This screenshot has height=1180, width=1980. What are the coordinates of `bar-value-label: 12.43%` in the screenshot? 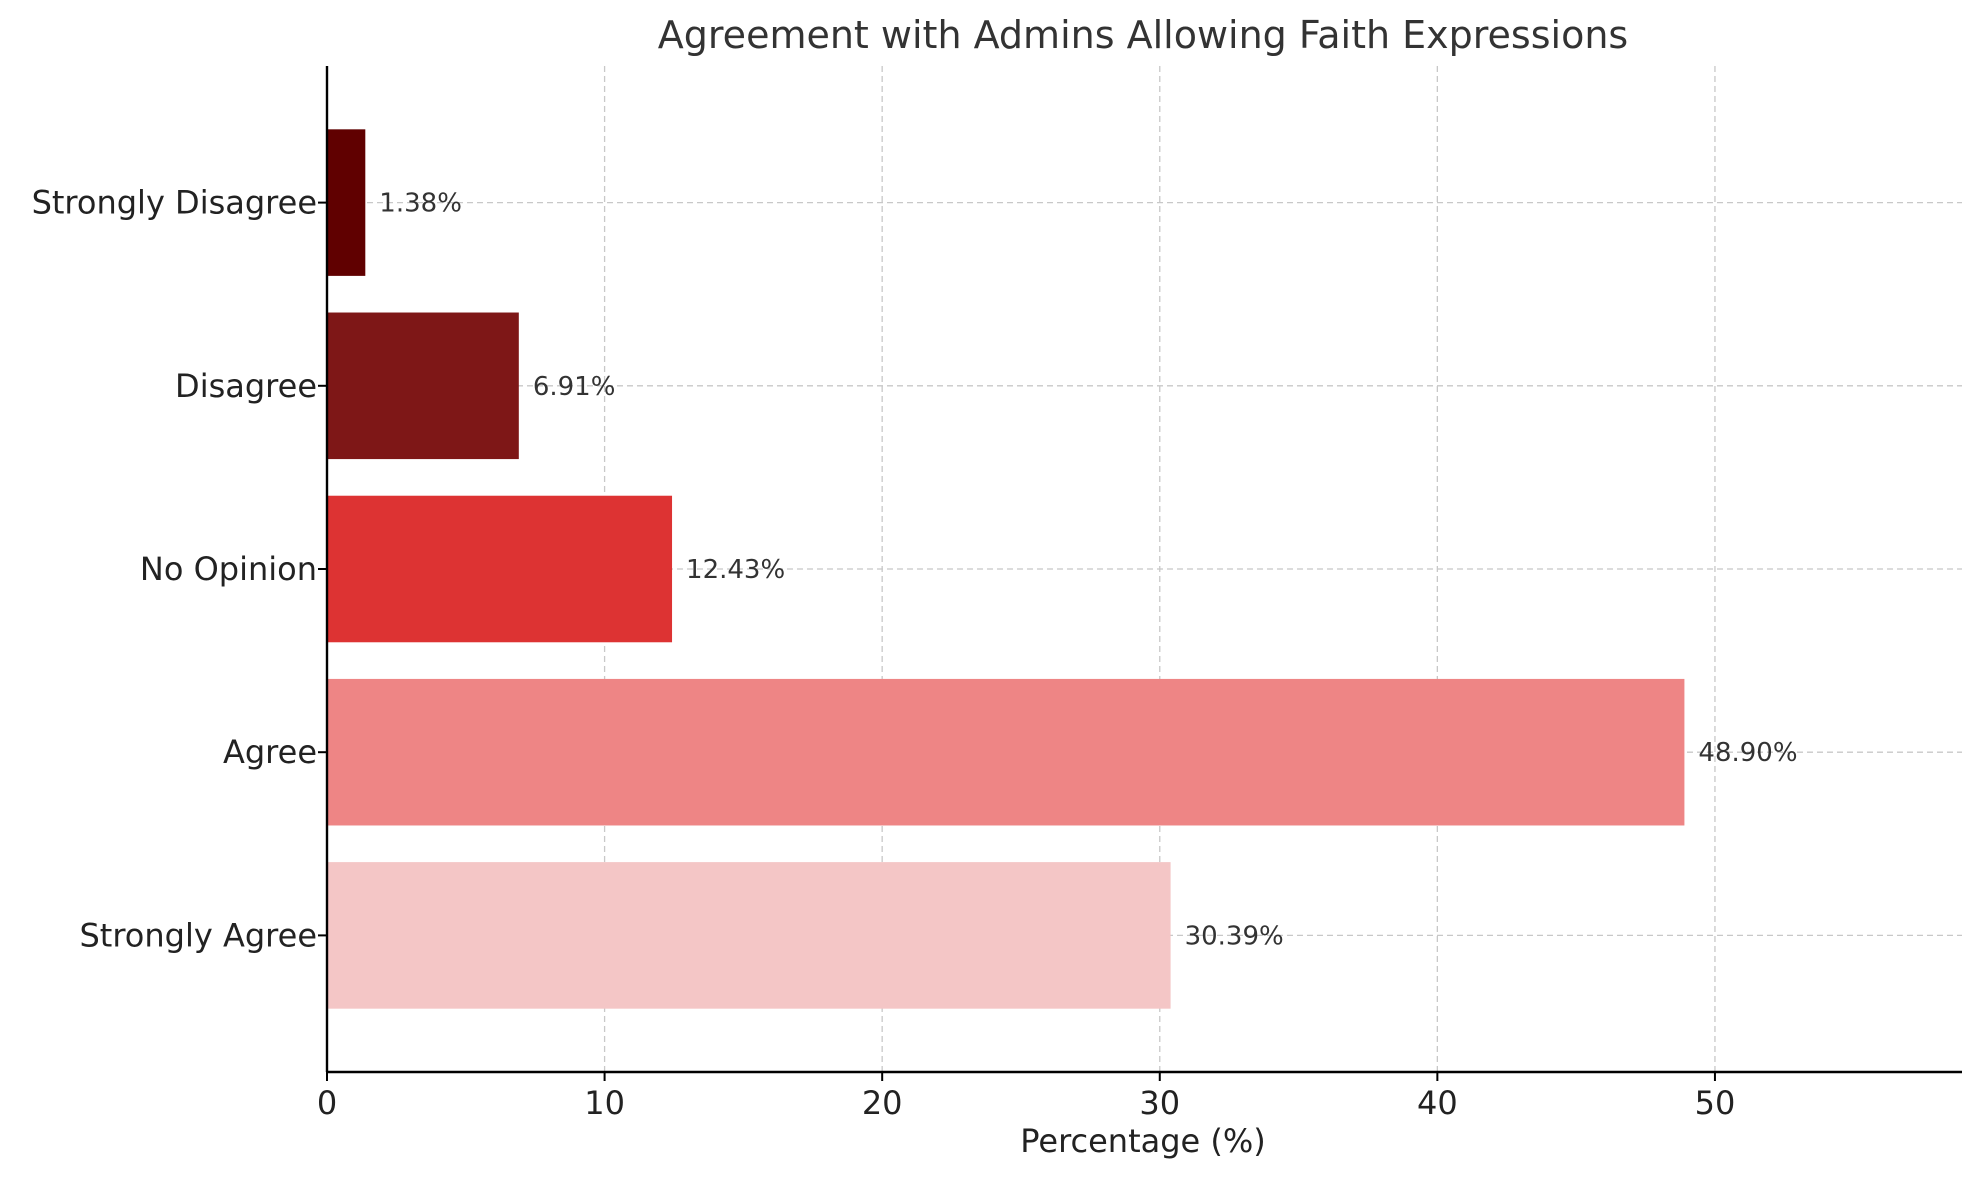 It's located at (735, 570).